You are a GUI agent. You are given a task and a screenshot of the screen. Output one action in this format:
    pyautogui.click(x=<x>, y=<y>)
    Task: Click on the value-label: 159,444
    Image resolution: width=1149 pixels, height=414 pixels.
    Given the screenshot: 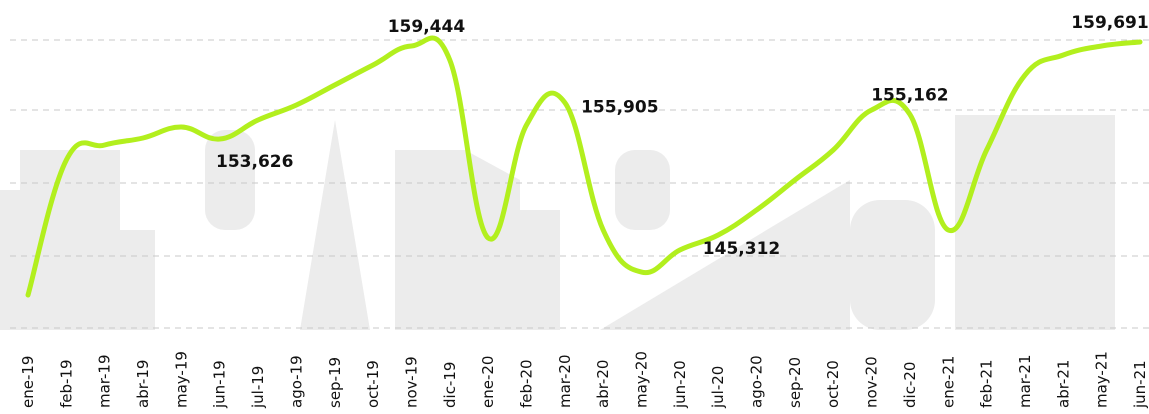 What is the action you would take?
    pyautogui.click(x=427, y=27)
    